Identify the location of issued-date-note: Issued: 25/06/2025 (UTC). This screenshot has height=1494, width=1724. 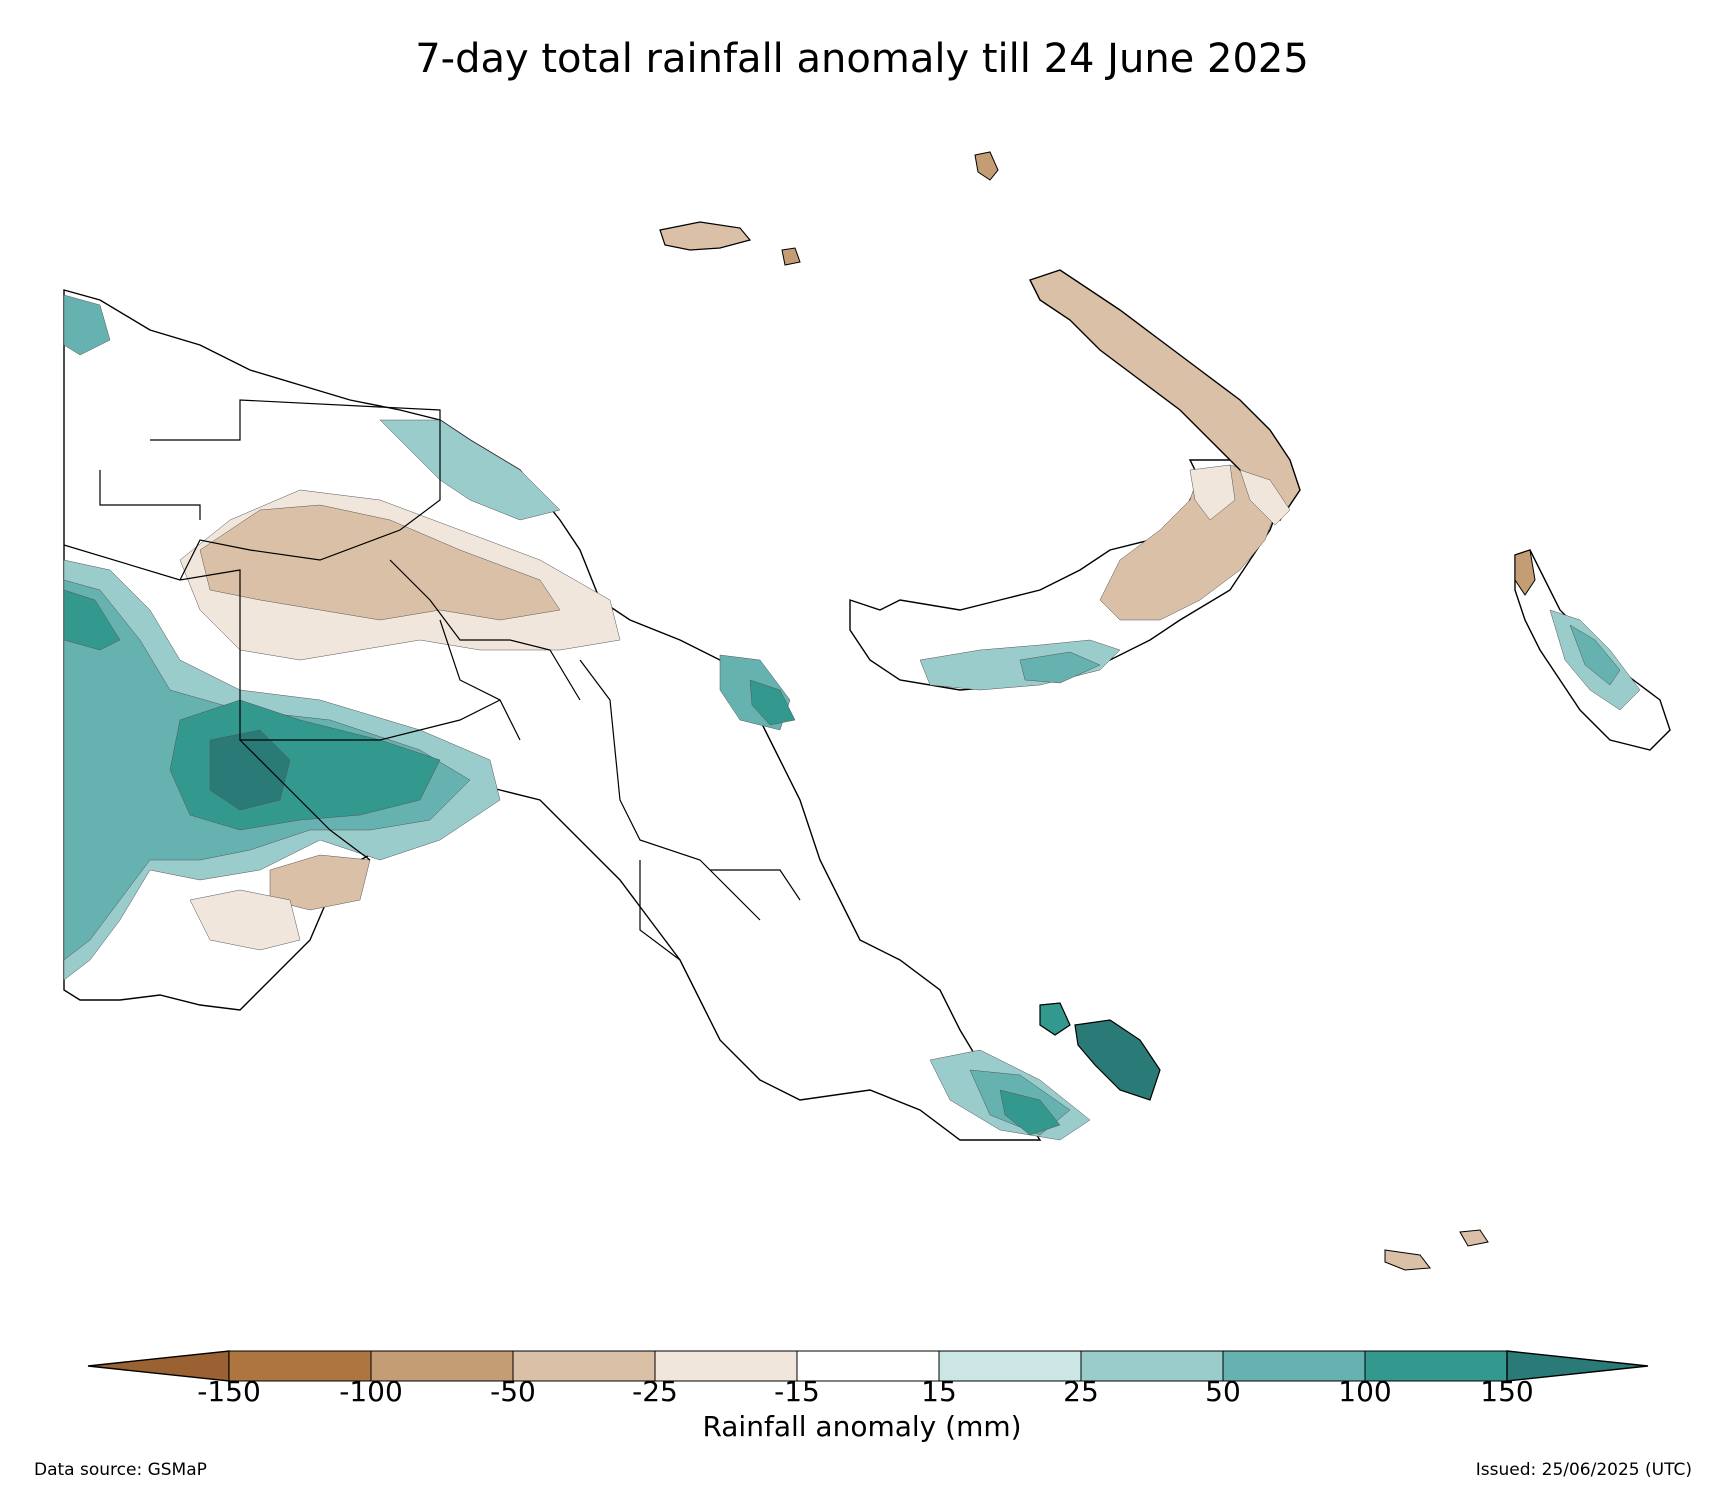
(1583, 1470).